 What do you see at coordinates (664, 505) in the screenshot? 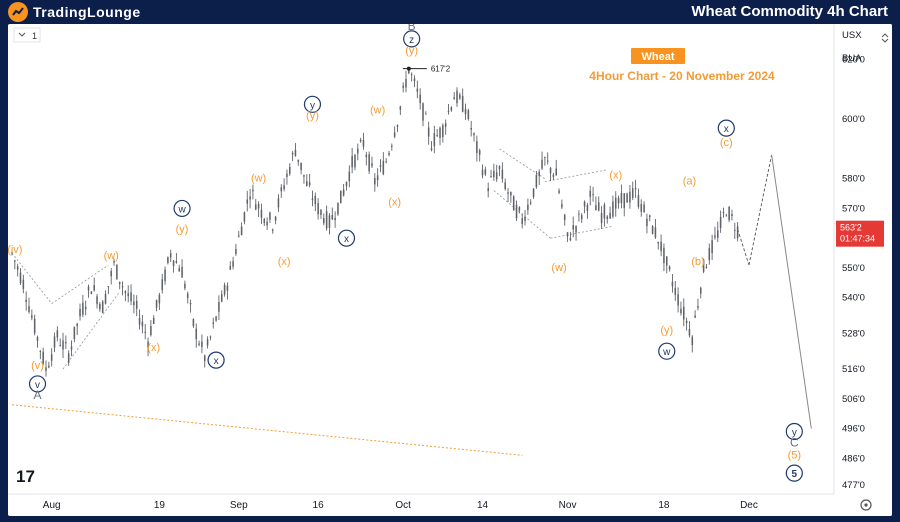
I see `x-tick-label: 18` at bounding box center [664, 505].